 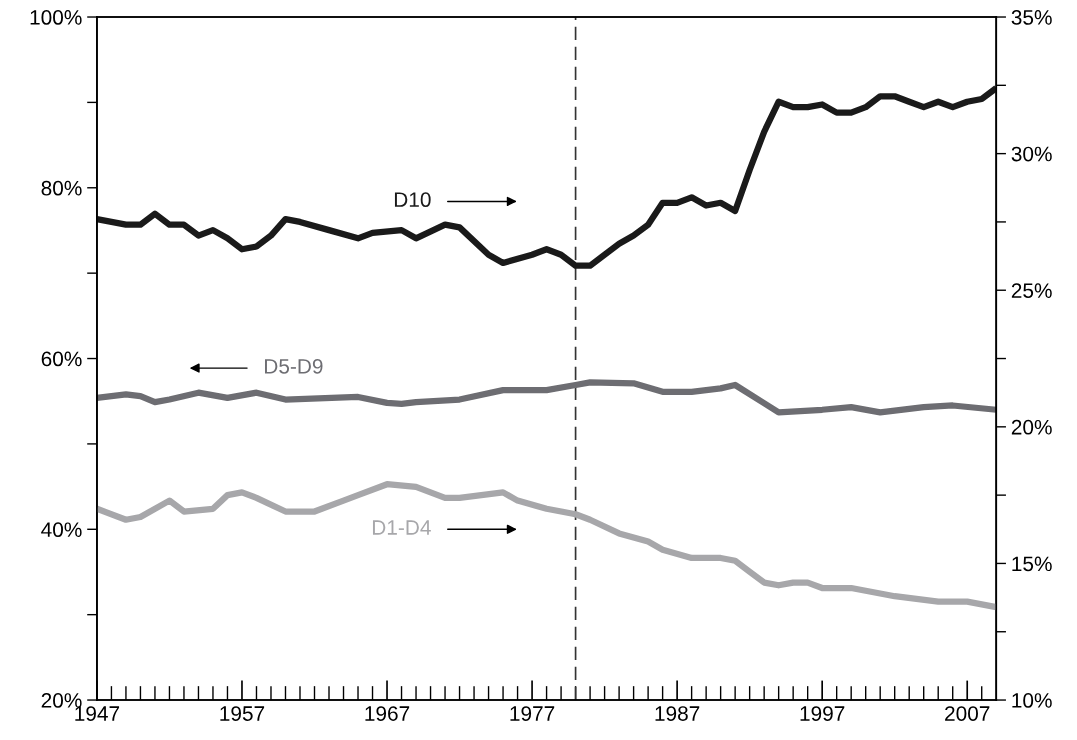 What do you see at coordinates (1032, 564) in the screenshot?
I see `y2-tick-label: 15%` at bounding box center [1032, 564].